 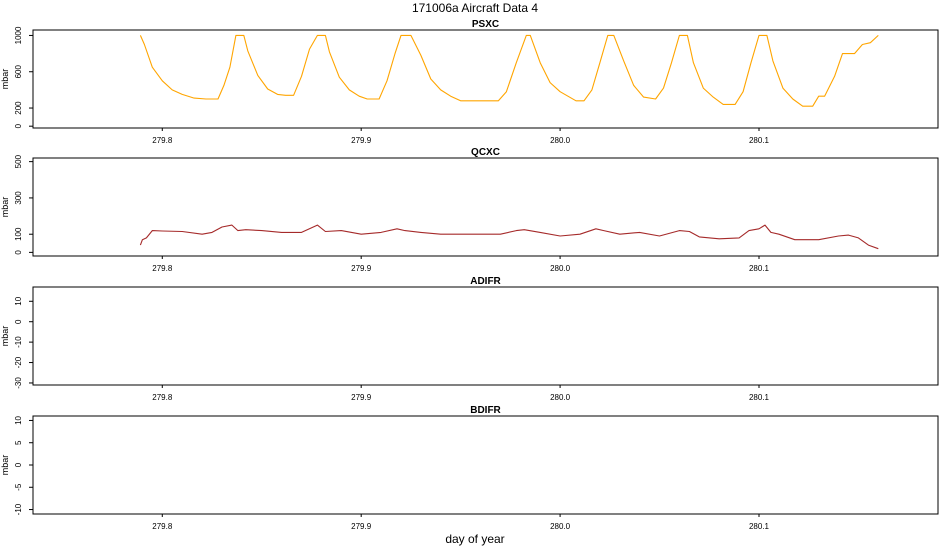 I want to click on y-tick-label: -30, so click(x=18, y=383).